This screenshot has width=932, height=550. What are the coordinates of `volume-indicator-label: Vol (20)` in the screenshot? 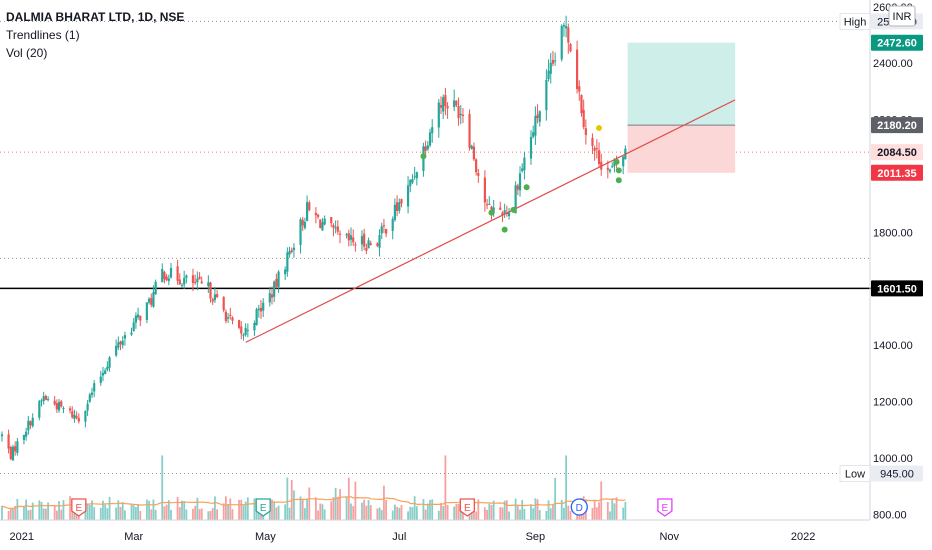 It's located at (27, 53).